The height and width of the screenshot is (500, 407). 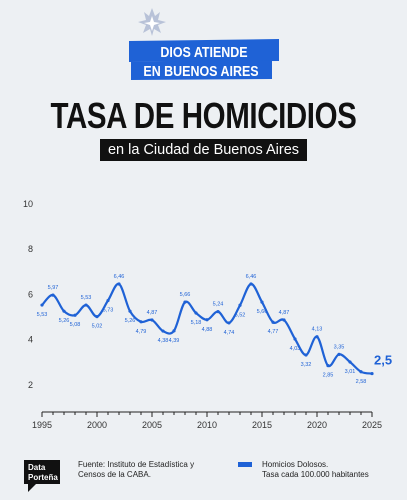 I want to click on dios-atiende-logo: DIOS ATIENDE EN BUENOS AIRES, so click(x=204, y=44).